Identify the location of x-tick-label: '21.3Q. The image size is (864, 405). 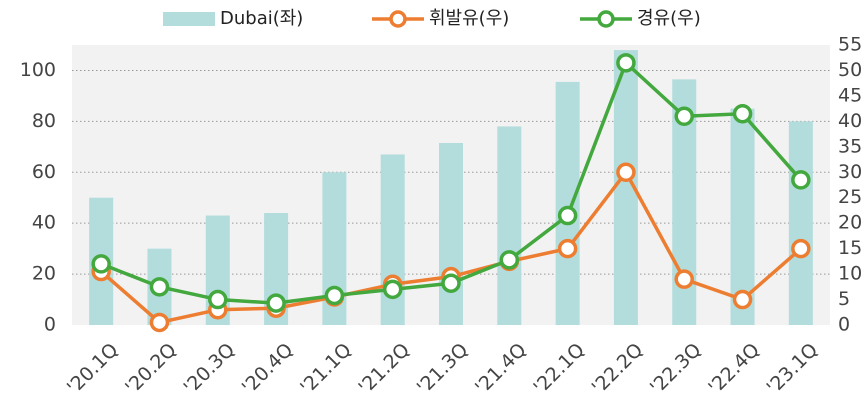
(443, 369).